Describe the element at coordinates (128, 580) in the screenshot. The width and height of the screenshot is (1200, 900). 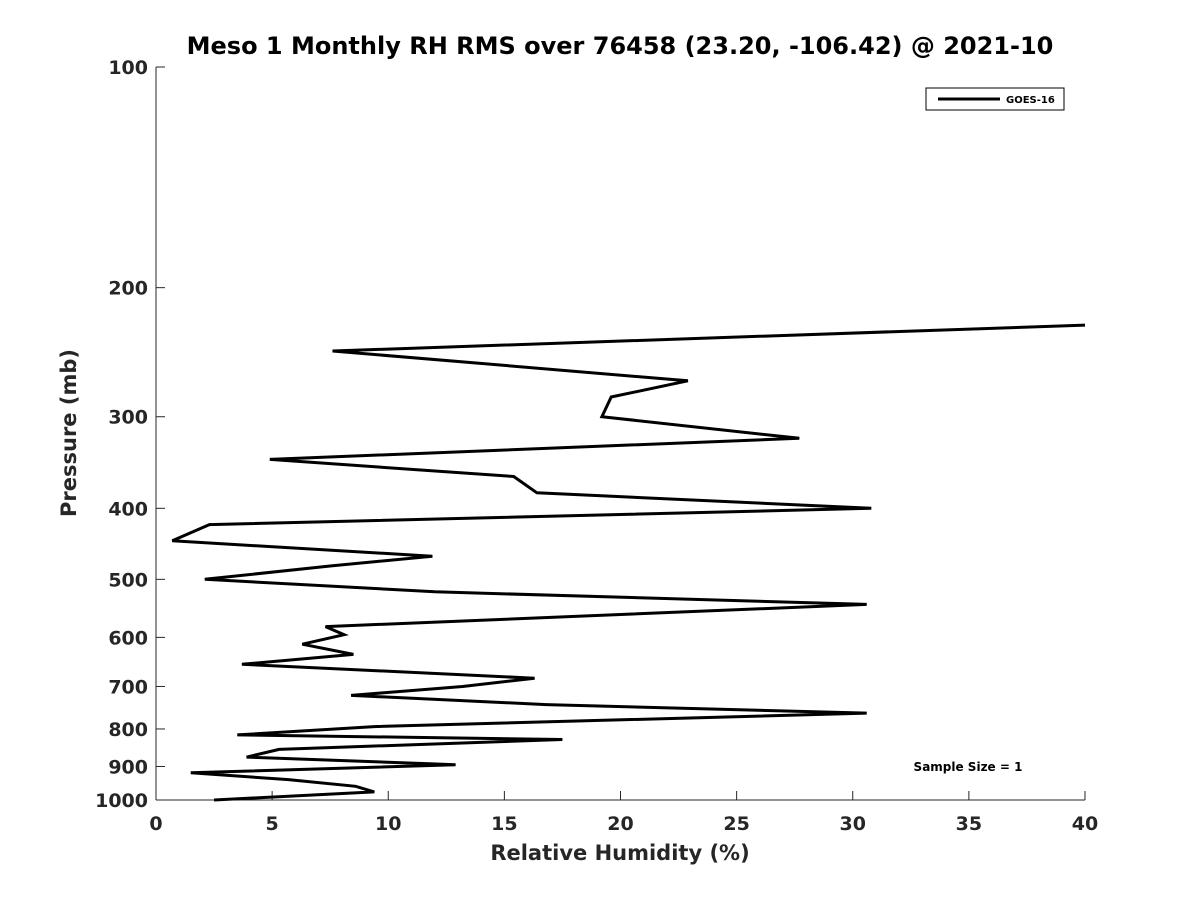
I see `y-tick-label: 500` at that location.